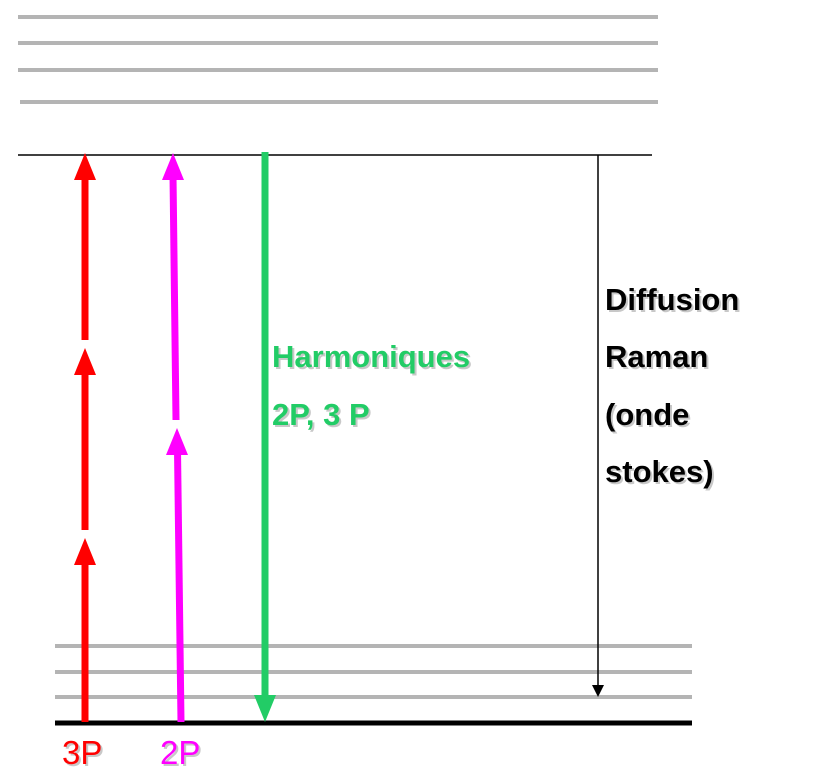 The image size is (816, 778). I want to click on two-photon-arrows, so click(175, 438).